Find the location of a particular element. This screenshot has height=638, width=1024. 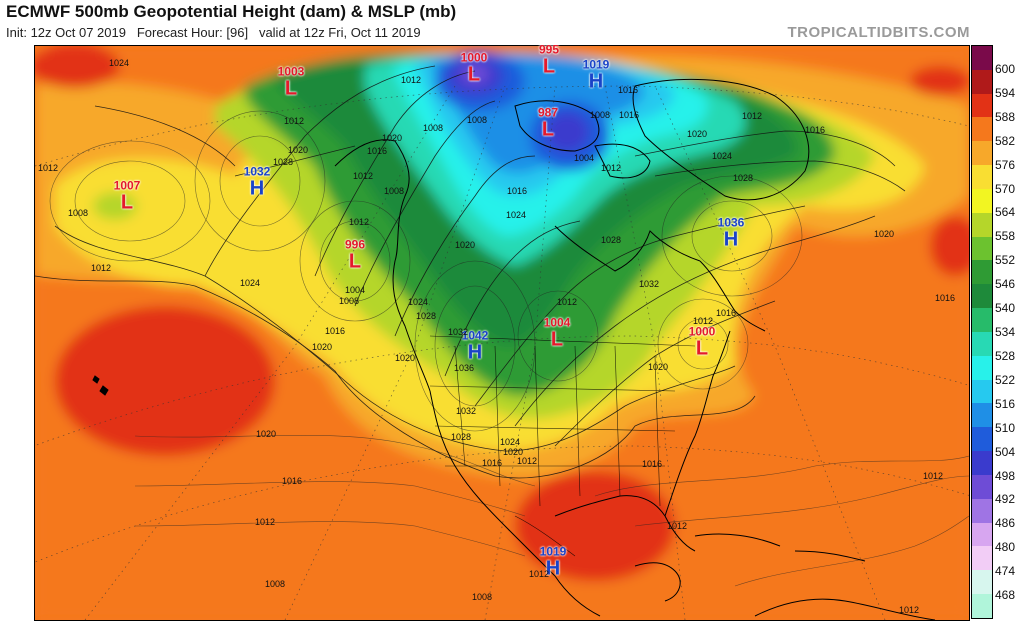

colorbar-level-label: 510 is located at coordinates (1005, 427).